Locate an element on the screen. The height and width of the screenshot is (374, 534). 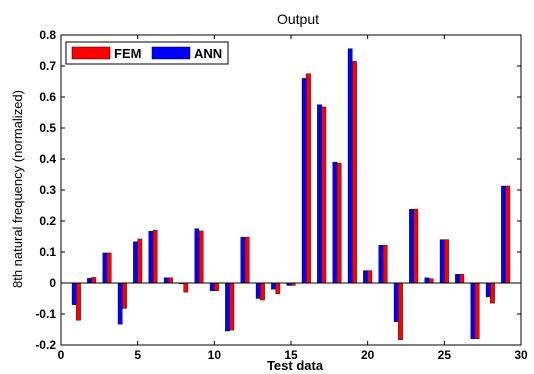
y-tick-label: 0.3 is located at coordinates (47, 190).